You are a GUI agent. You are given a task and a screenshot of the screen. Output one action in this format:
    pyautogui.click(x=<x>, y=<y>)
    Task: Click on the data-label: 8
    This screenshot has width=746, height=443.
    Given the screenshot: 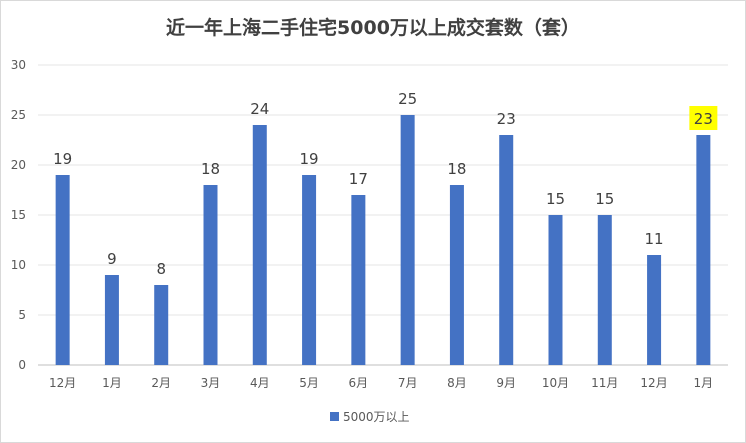 What is the action you would take?
    pyautogui.click(x=161, y=269)
    